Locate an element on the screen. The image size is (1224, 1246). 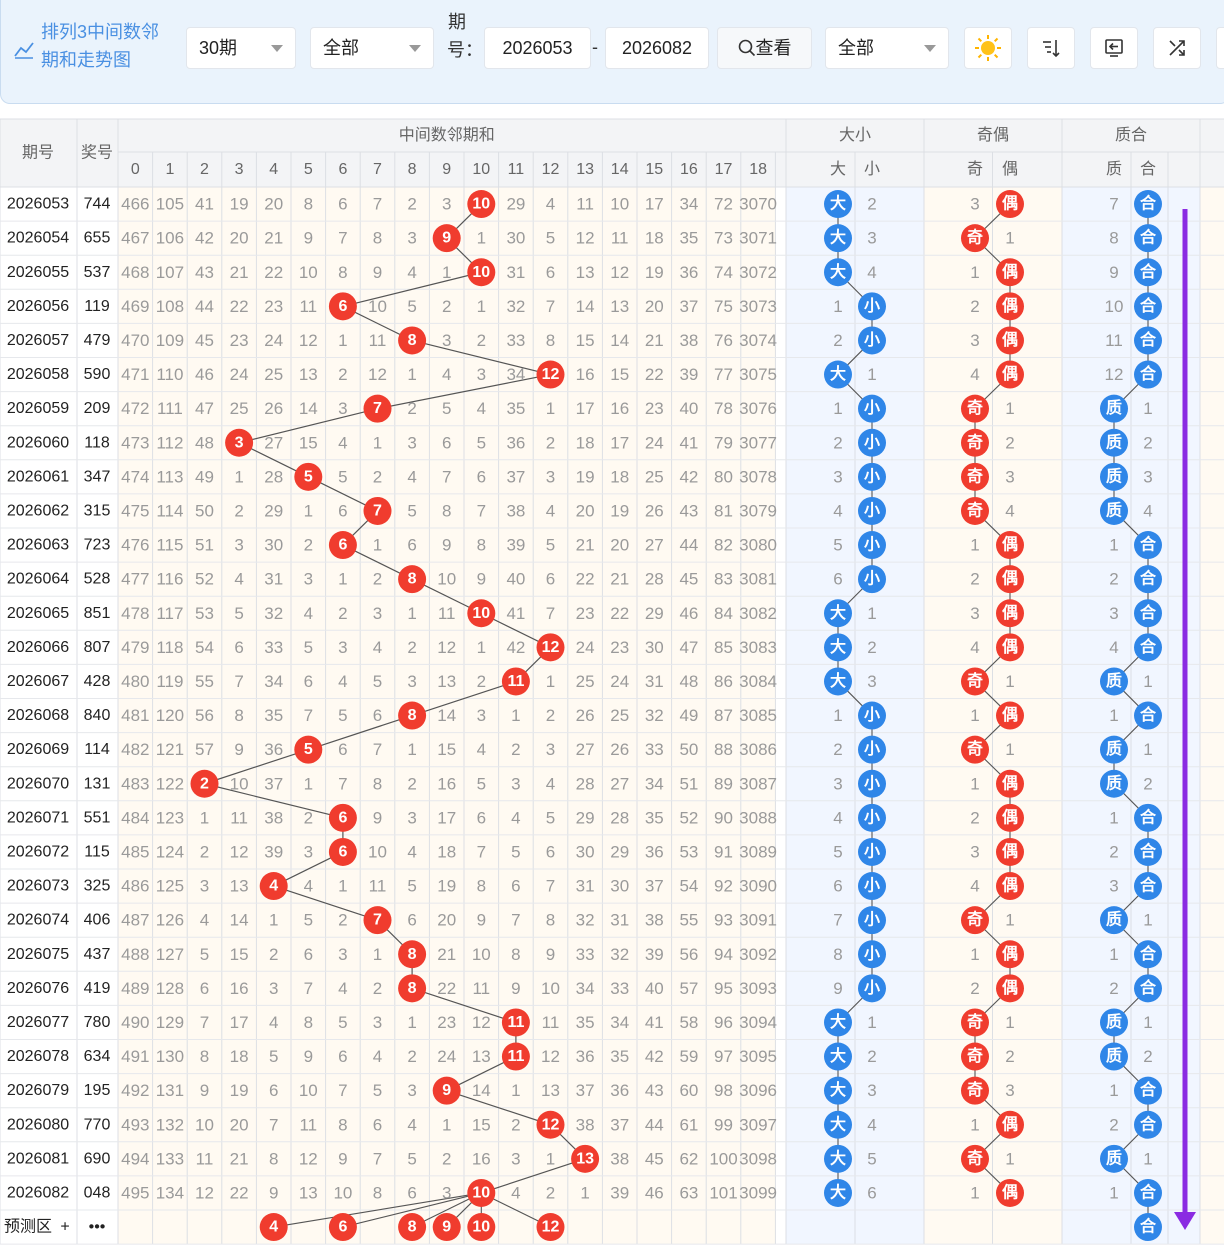
miss-count: 3097 is located at coordinates (758, 1124).